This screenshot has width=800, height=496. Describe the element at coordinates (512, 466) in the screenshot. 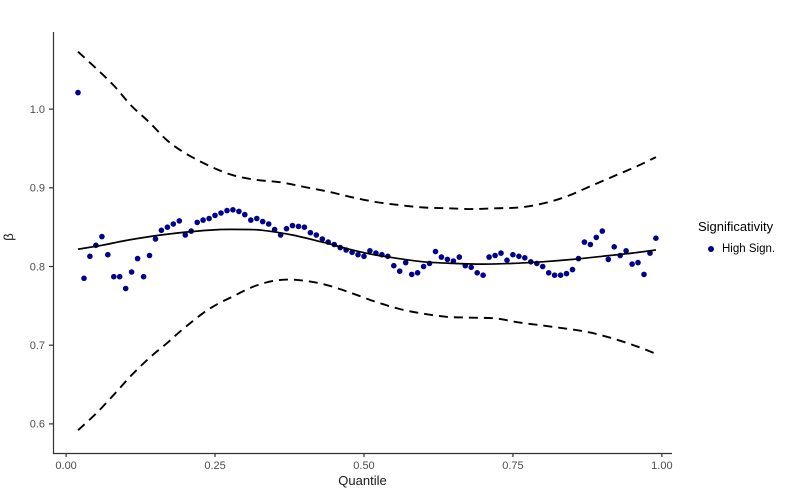

I see `x-tick-label: 0.75` at that location.